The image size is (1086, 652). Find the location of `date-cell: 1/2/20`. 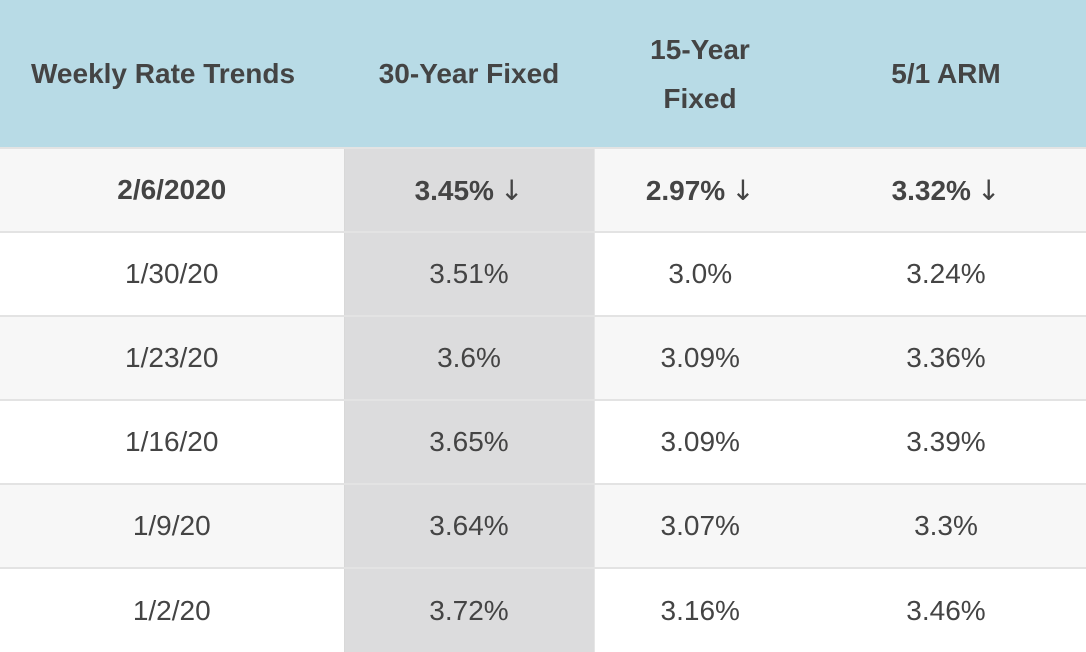

date-cell: 1/2/20 is located at coordinates (171, 610).